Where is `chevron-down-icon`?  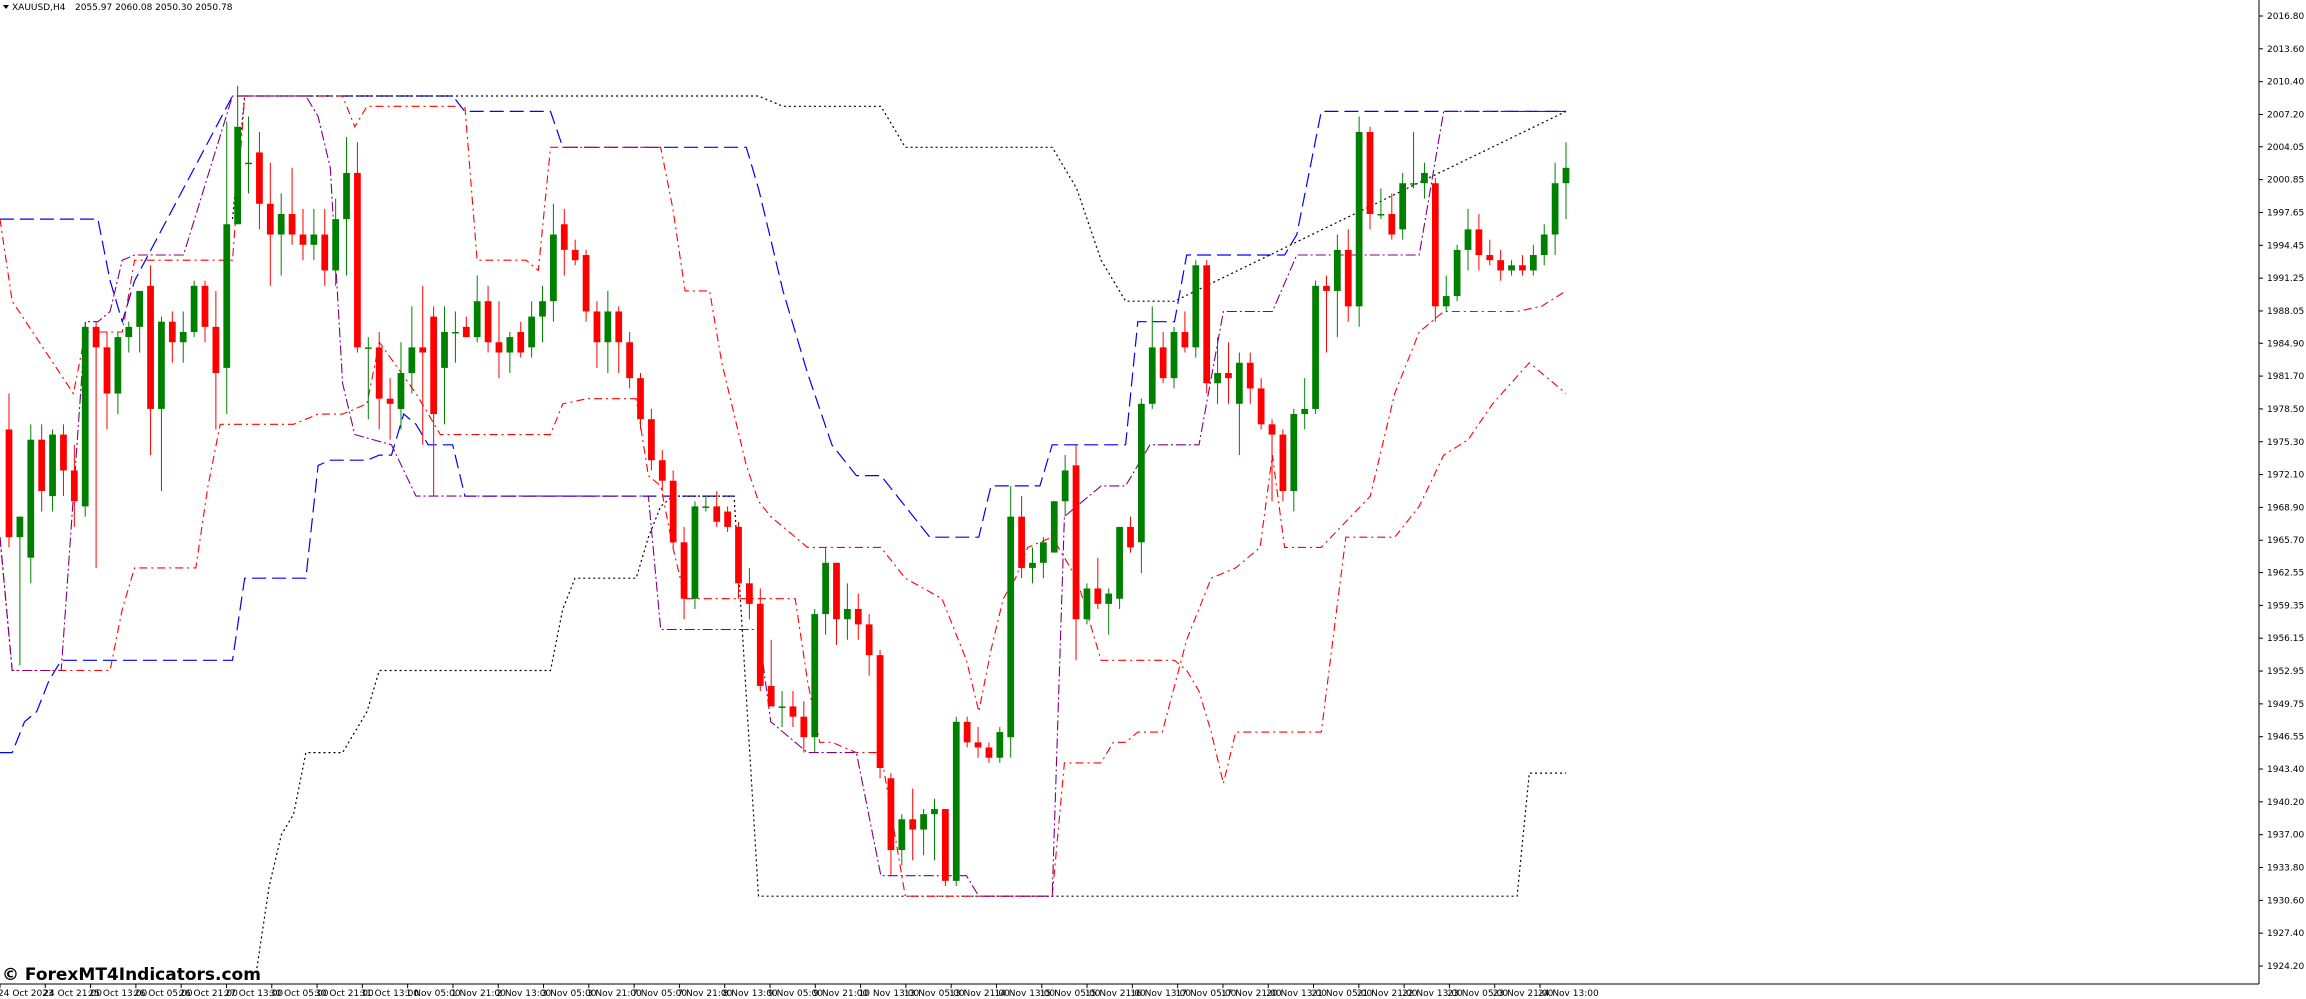 chevron-down-icon is located at coordinates (6, 7).